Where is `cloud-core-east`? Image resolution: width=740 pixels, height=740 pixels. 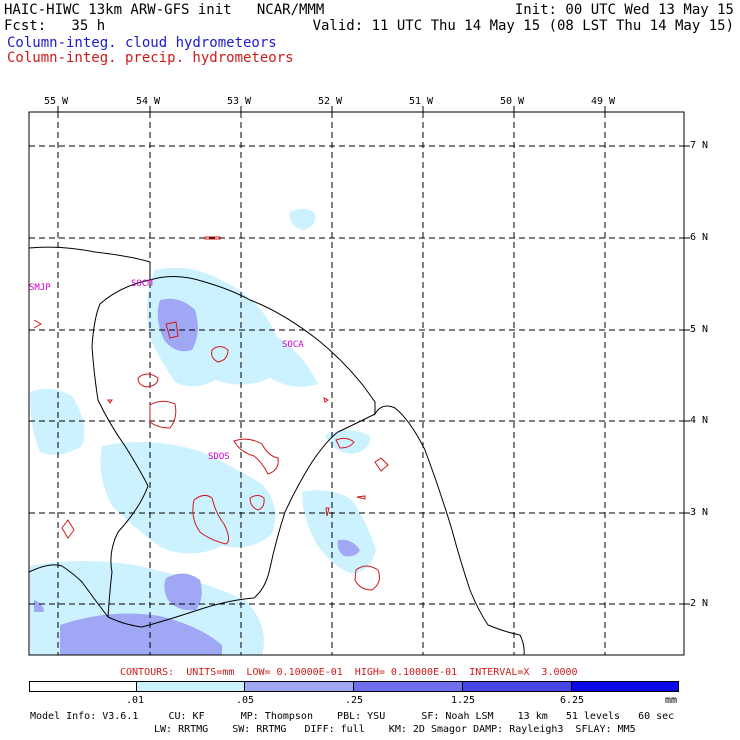
cloud-core-east is located at coordinates (348, 548).